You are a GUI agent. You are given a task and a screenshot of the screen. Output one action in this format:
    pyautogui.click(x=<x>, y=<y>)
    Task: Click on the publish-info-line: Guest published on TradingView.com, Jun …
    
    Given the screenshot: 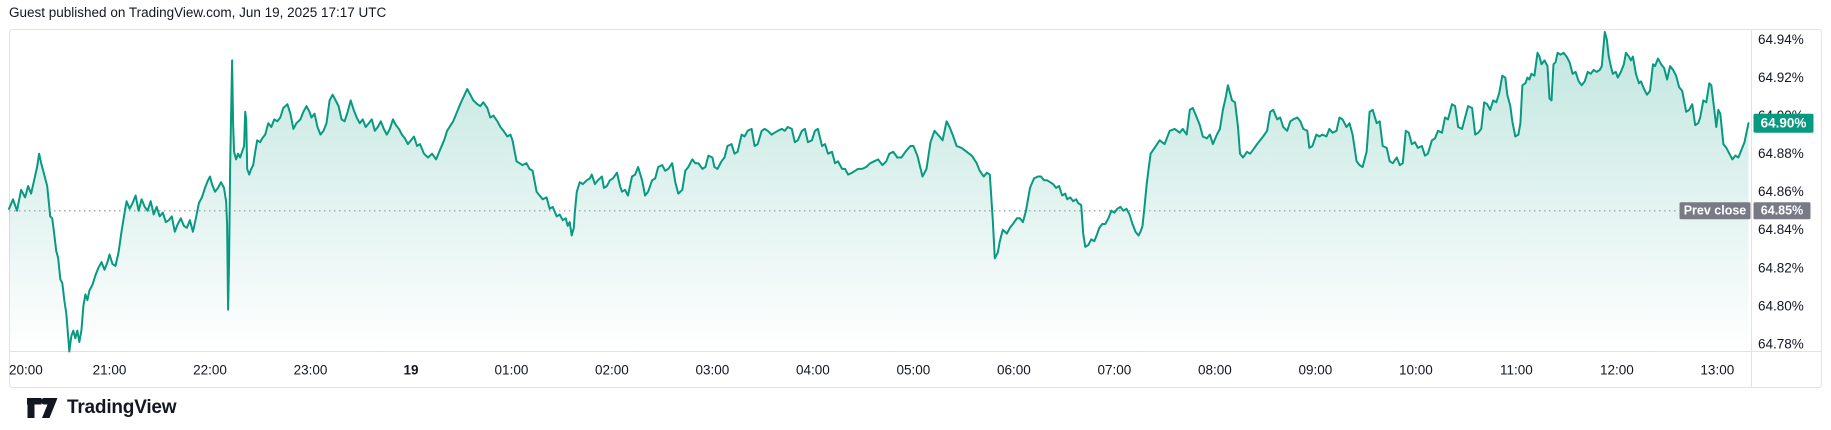 What is the action you would take?
    pyautogui.click(x=198, y=12)
    